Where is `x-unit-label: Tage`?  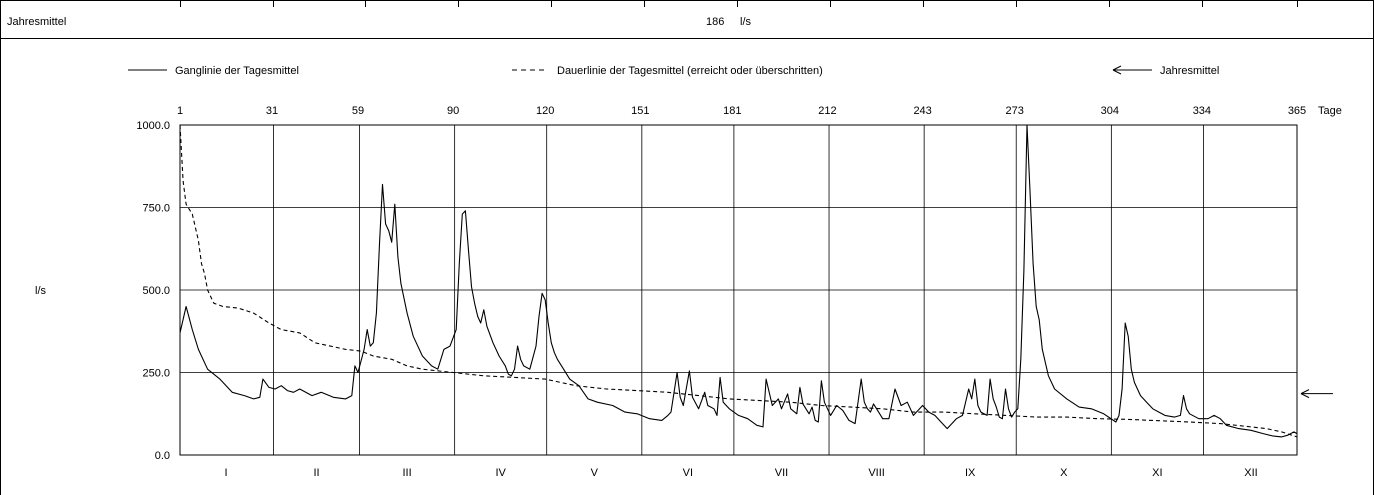
x-unit-label: Tage is located at coordinates (1330, 111).